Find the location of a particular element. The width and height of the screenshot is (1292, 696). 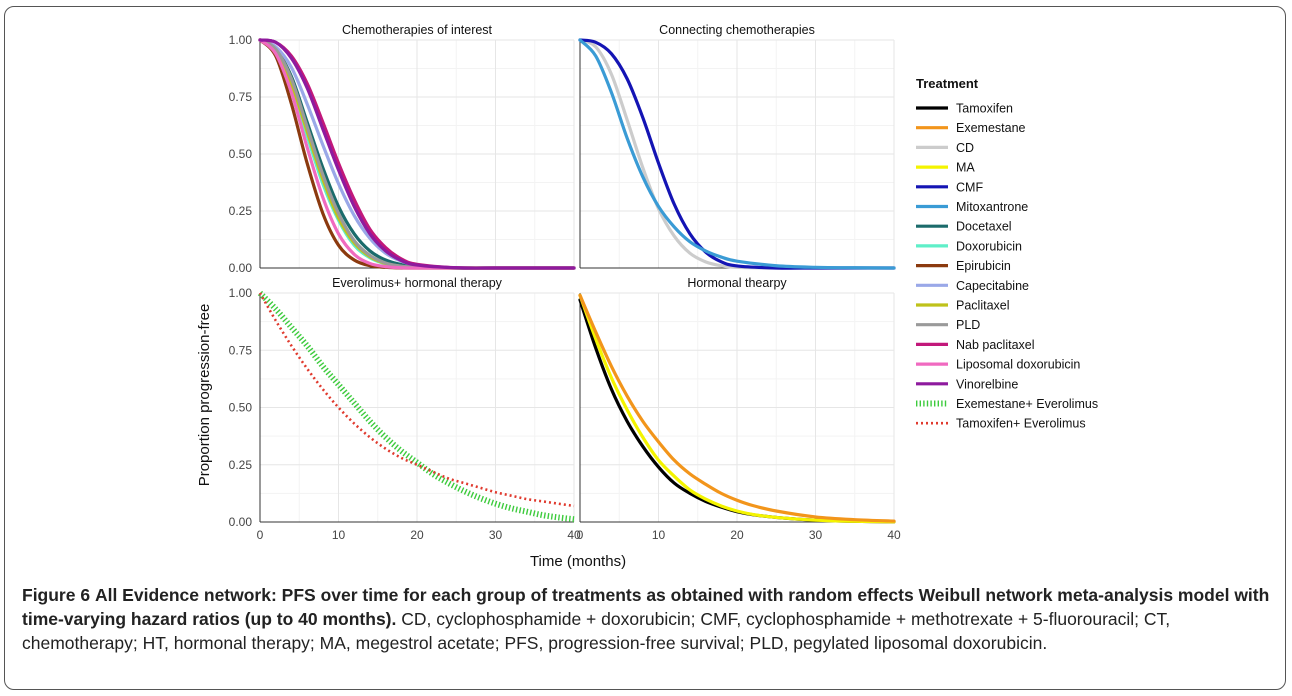

panel-title: Hormonal thearpy is located at coordinates (737, 283).